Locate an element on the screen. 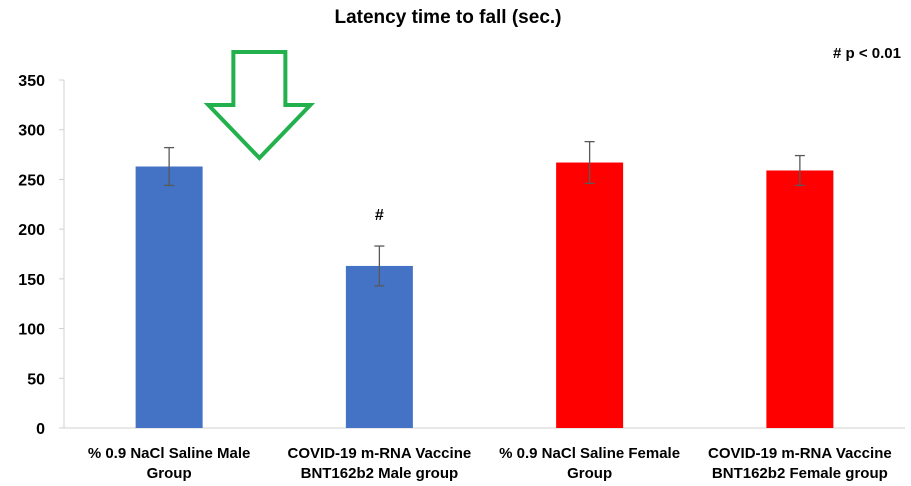 The width and height of the screenshot is (911, 486). y-tick-label: 0 is located at coordinates (40, 429).